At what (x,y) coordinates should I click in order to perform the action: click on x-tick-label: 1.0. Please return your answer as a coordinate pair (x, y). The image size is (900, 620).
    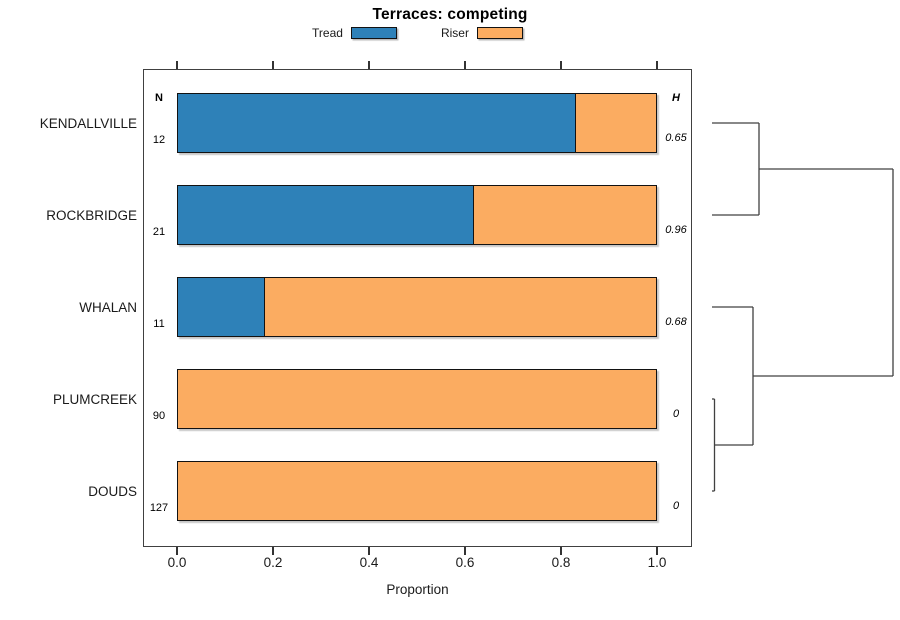
    Looking at the image, I should click on (657, 562).